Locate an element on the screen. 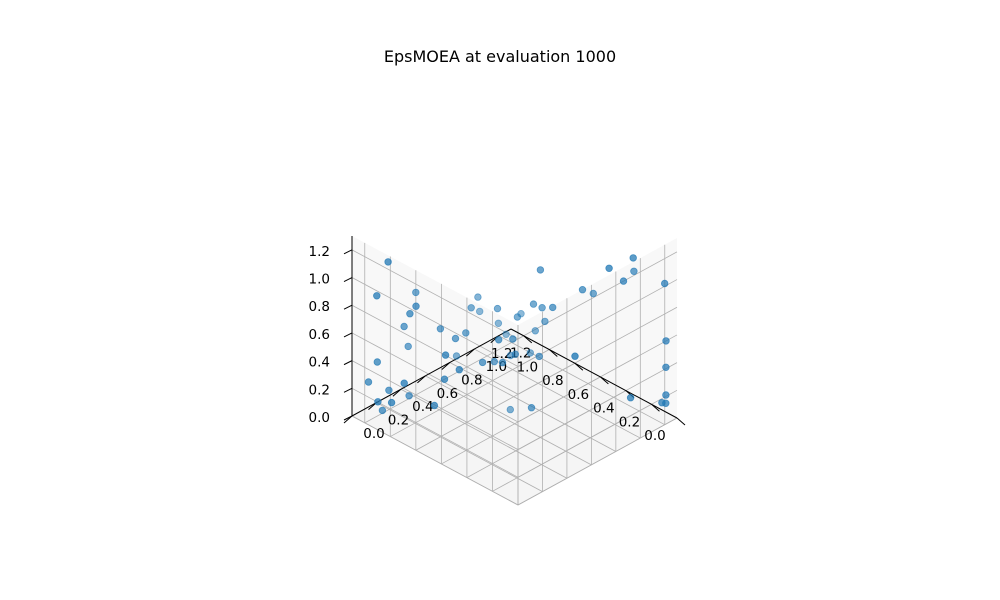 The height and width of the screenshot is (600, 1000). y-tick-label: 0.8 is located at coordinates (471, 380).